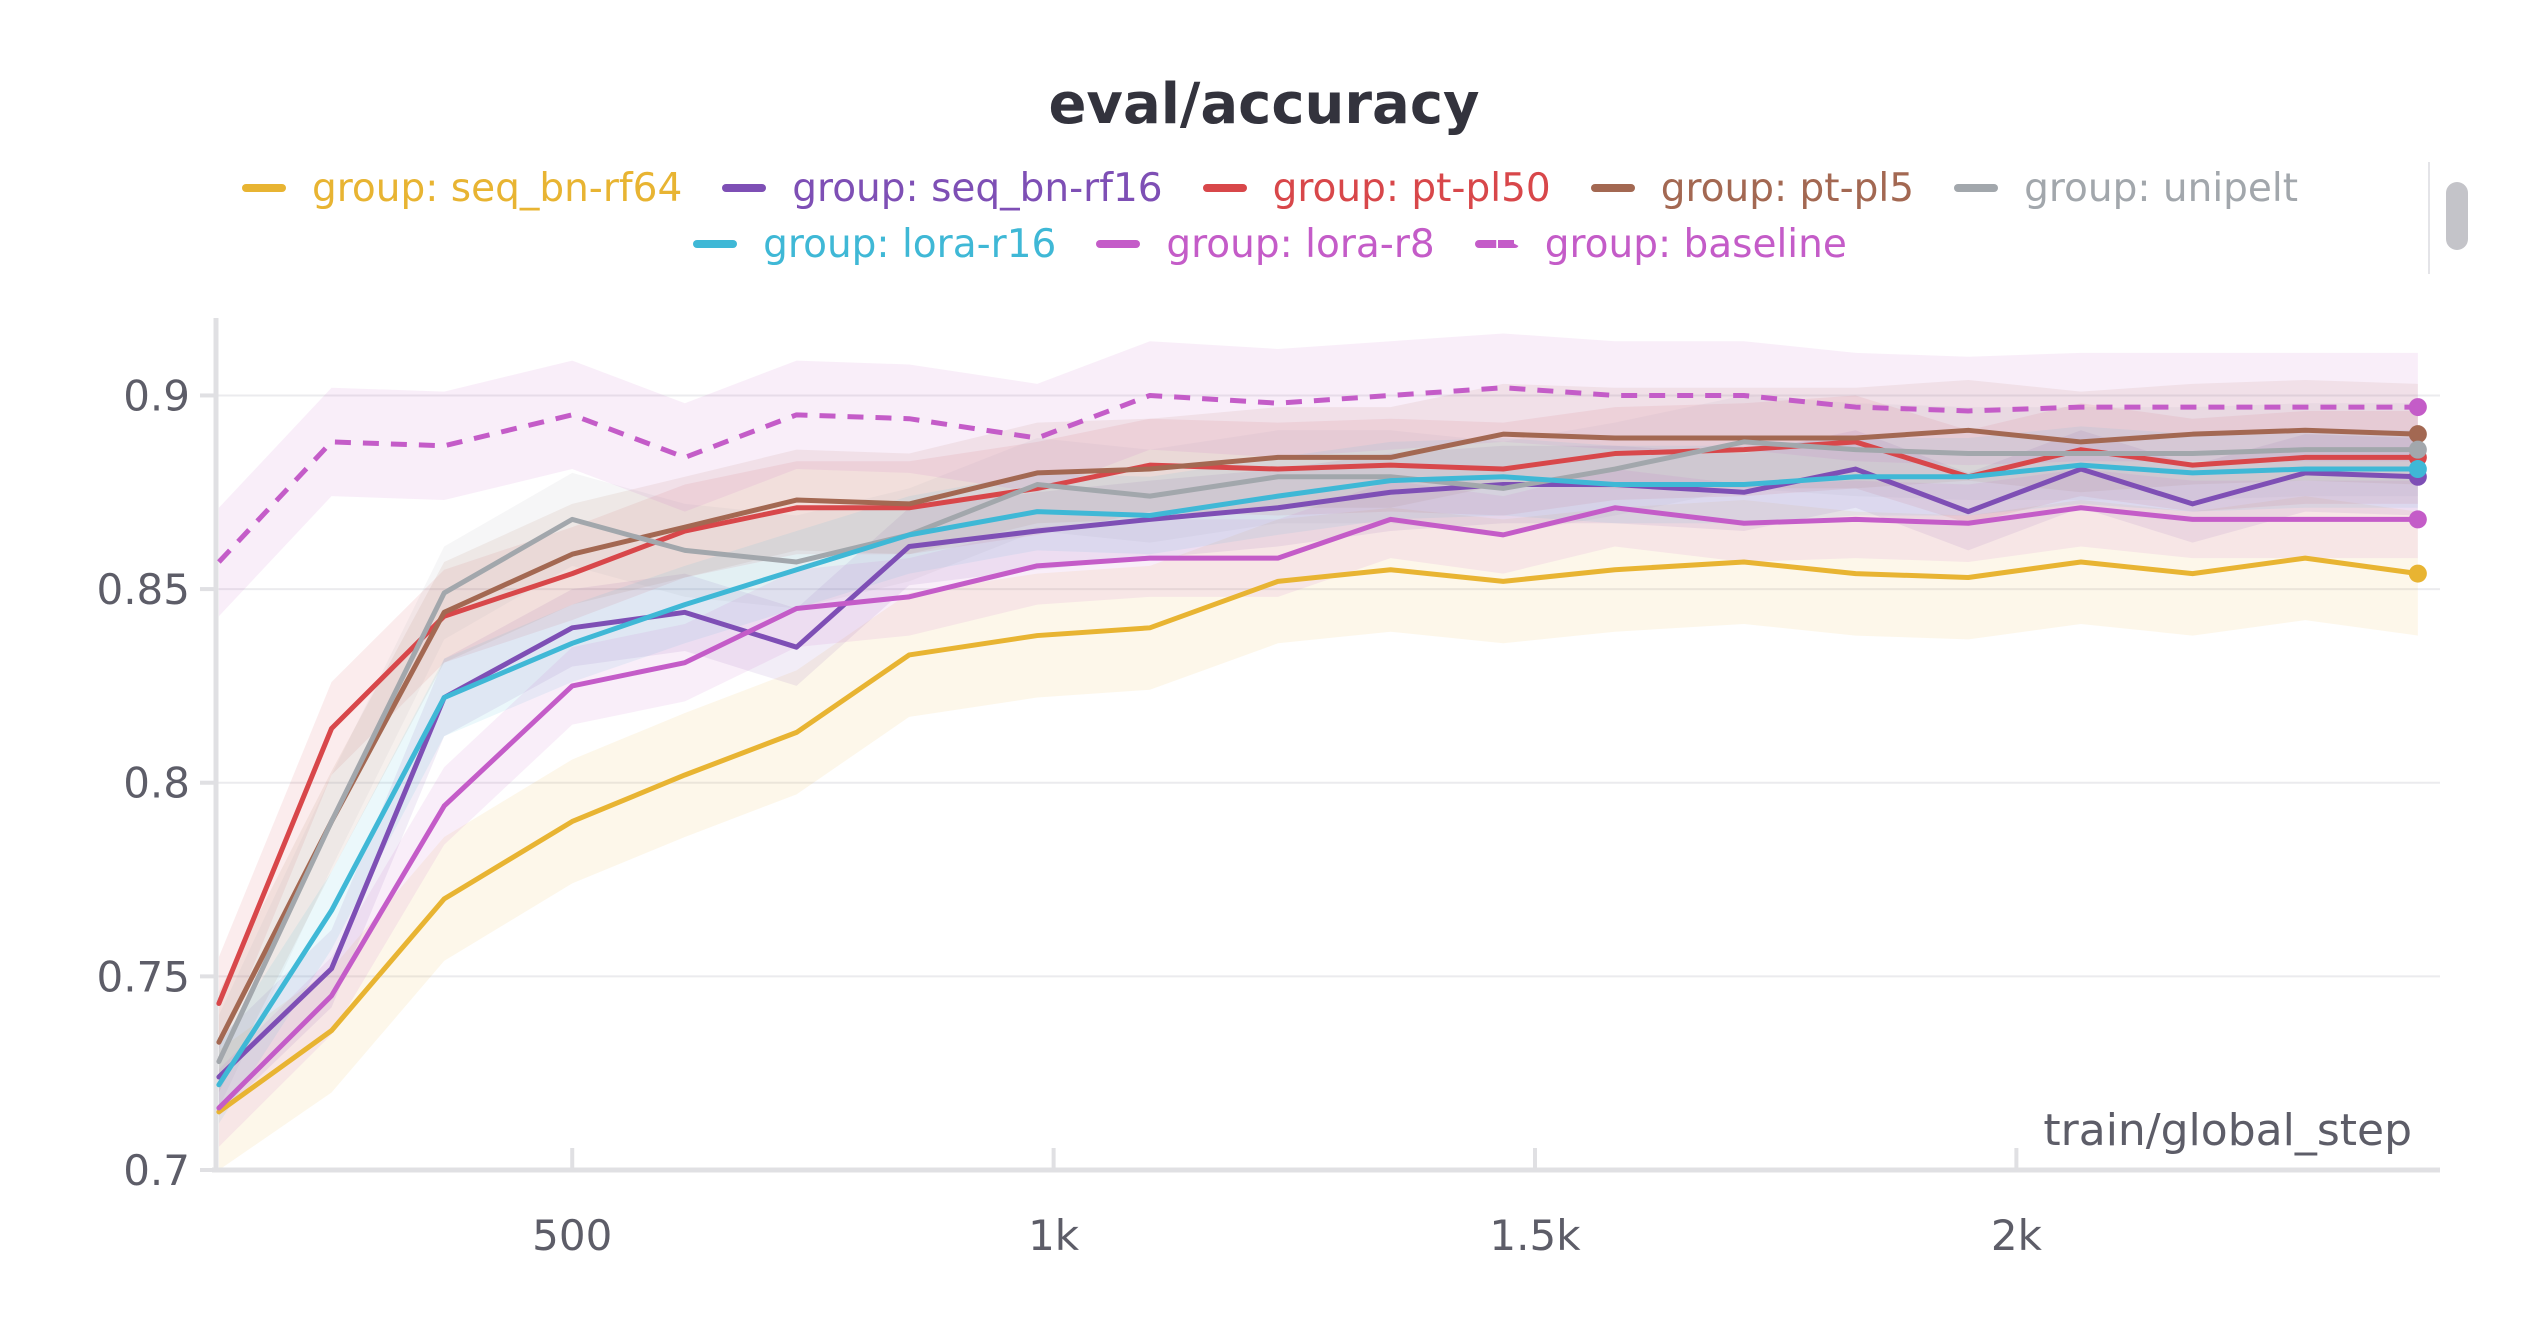  I want to click on legend-item: group: lora-r16, so click(874, 244).